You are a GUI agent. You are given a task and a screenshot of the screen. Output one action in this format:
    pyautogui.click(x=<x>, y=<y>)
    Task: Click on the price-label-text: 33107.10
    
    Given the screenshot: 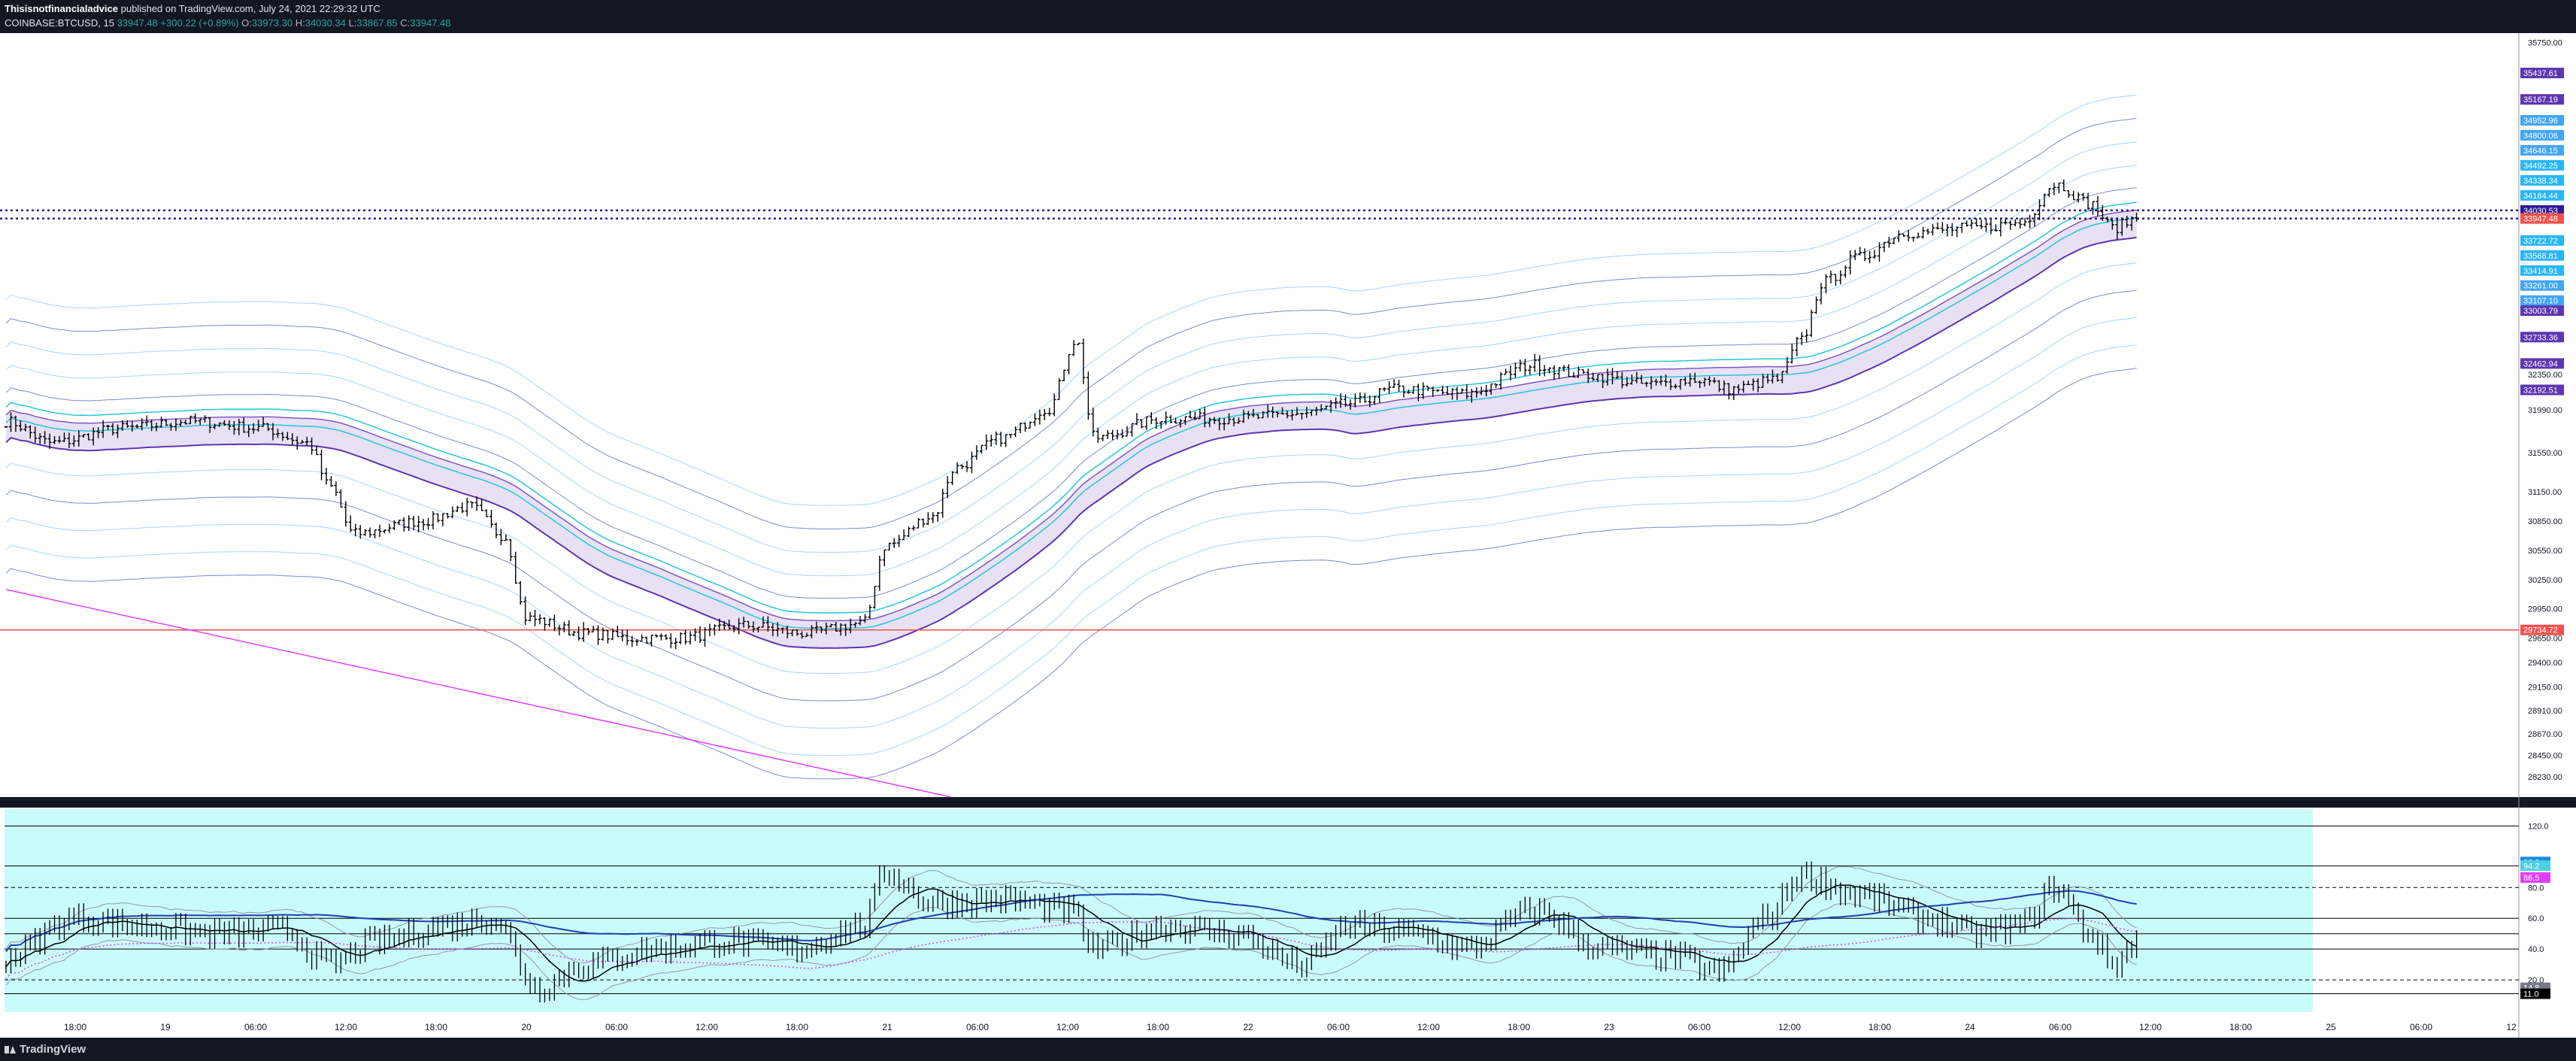 What is the action you would take?
    pyautogui.click(x=2540, y=301)
    